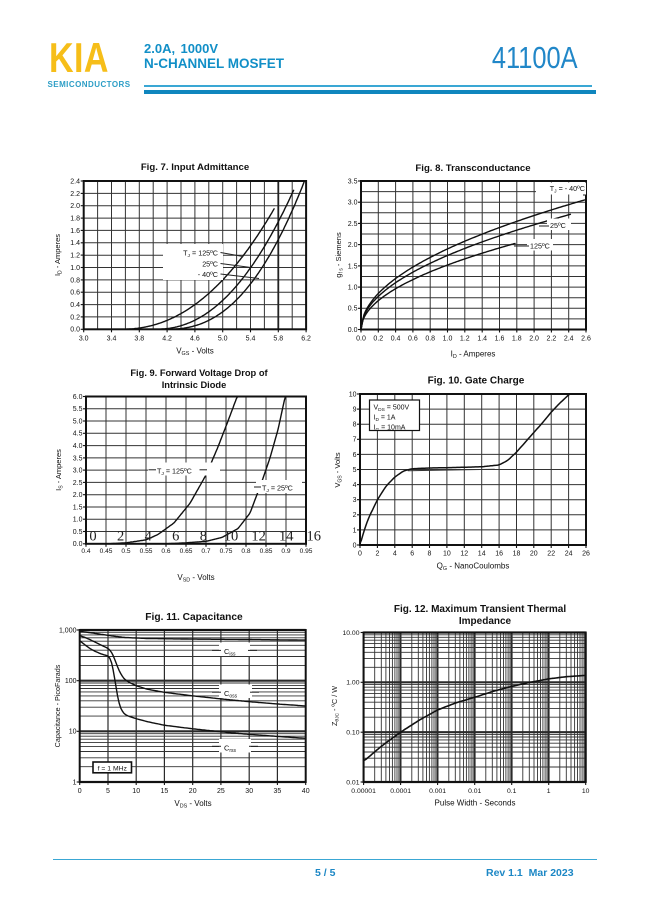  I want to click on svg-text: Coss​, so click(231, 694).